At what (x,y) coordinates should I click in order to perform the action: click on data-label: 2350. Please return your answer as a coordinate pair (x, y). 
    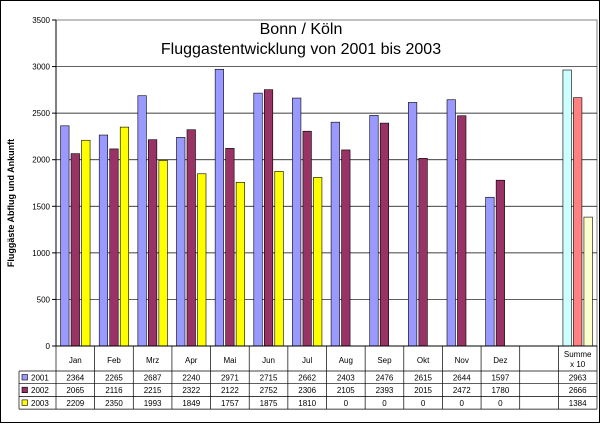
    Looking at the image, I should click on (114, 403).